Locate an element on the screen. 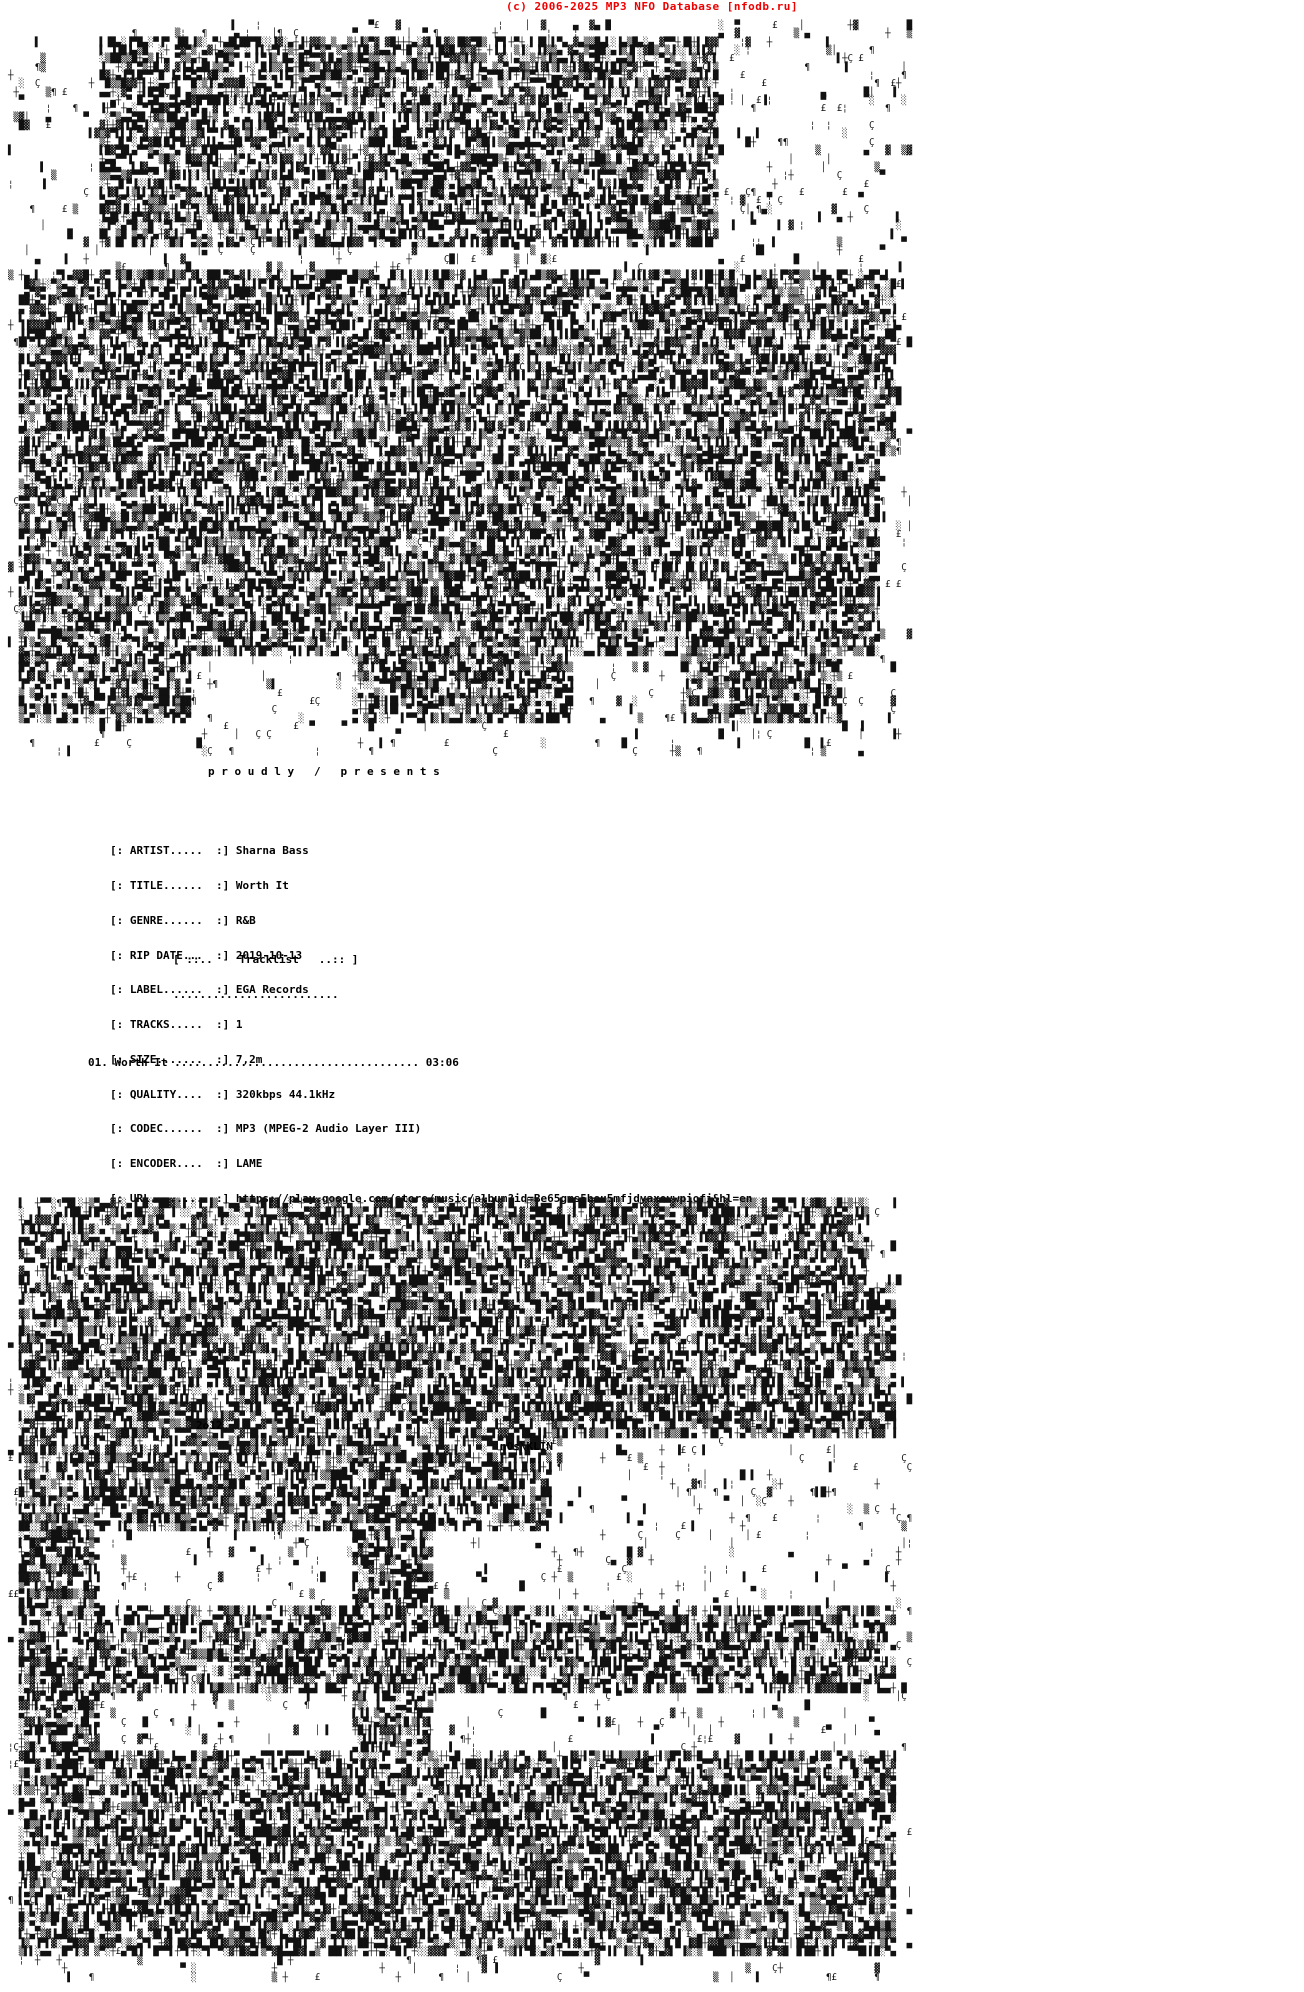 The height and width of the screenshot is (1992, 1304). tracklist-spacer is located at coordinates (284, 1028).